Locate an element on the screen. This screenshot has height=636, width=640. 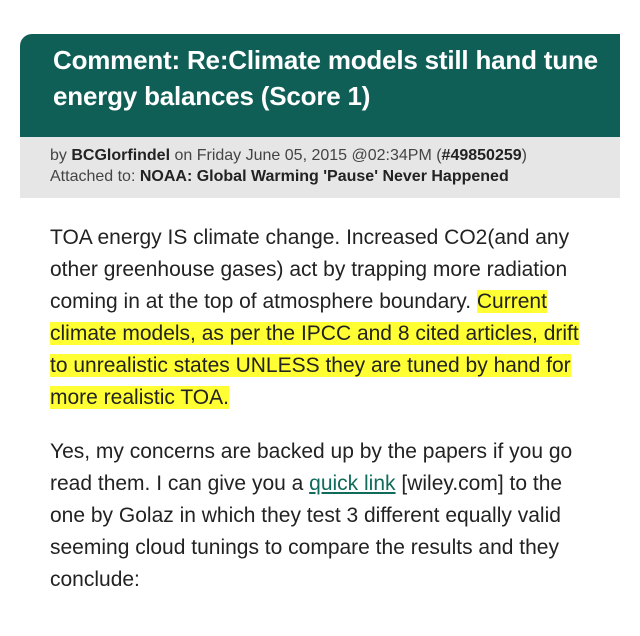
attached-label: Attached to: is located at coordinates (93, 176).